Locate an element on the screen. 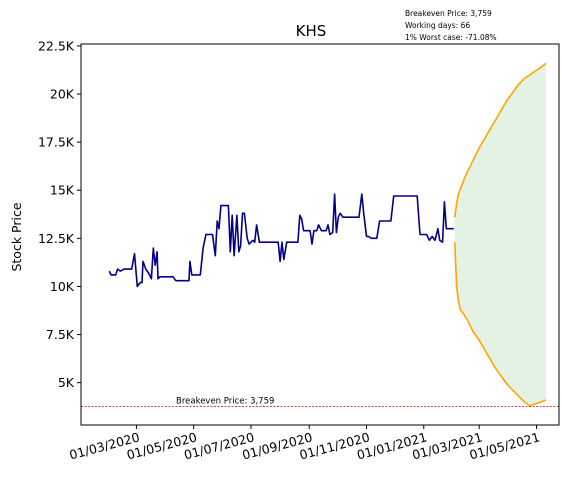 This screenshot has height=482, width=562. y-axis-label: Stock Price is located at coordinates (16, 236).